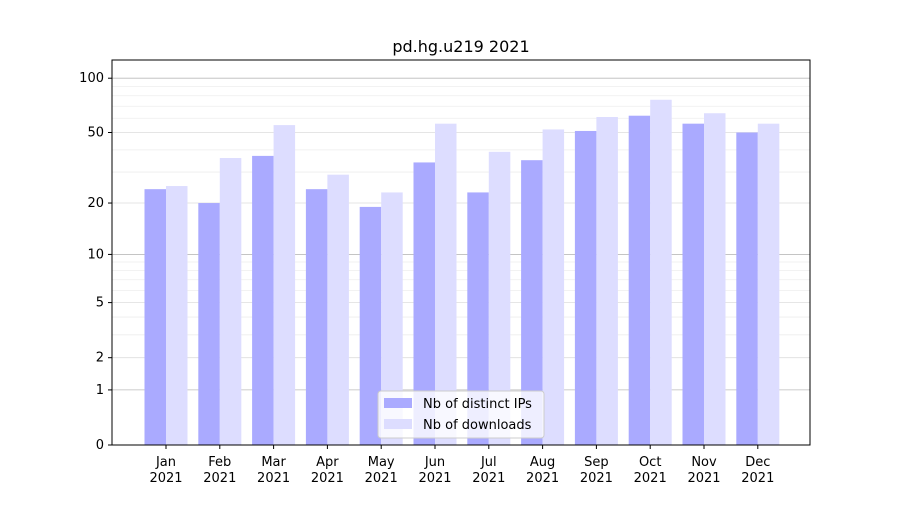  Describe the element at coordinates (100, 445) in the screenshot. I see `y-tick-label: 0` at that location.